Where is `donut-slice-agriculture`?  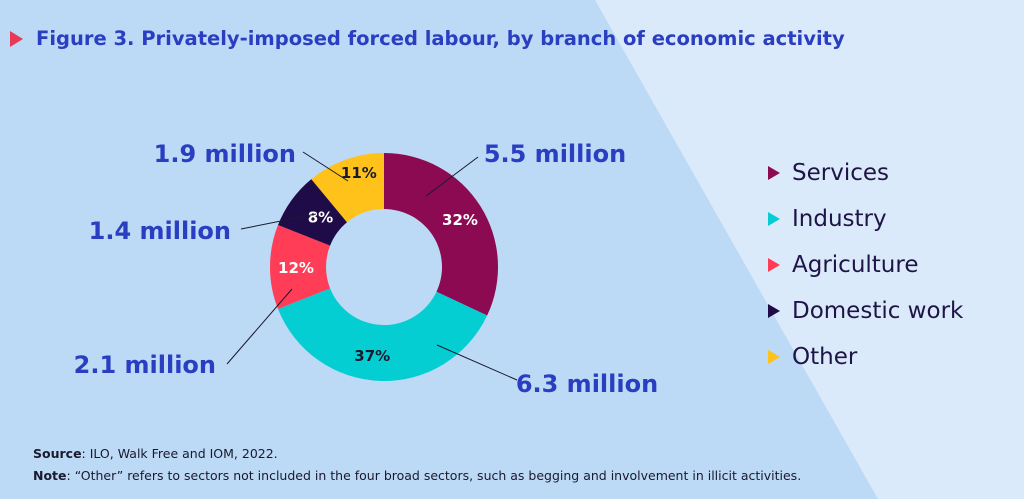 donut-slice-agriculture is located at coordinates (300, 267).